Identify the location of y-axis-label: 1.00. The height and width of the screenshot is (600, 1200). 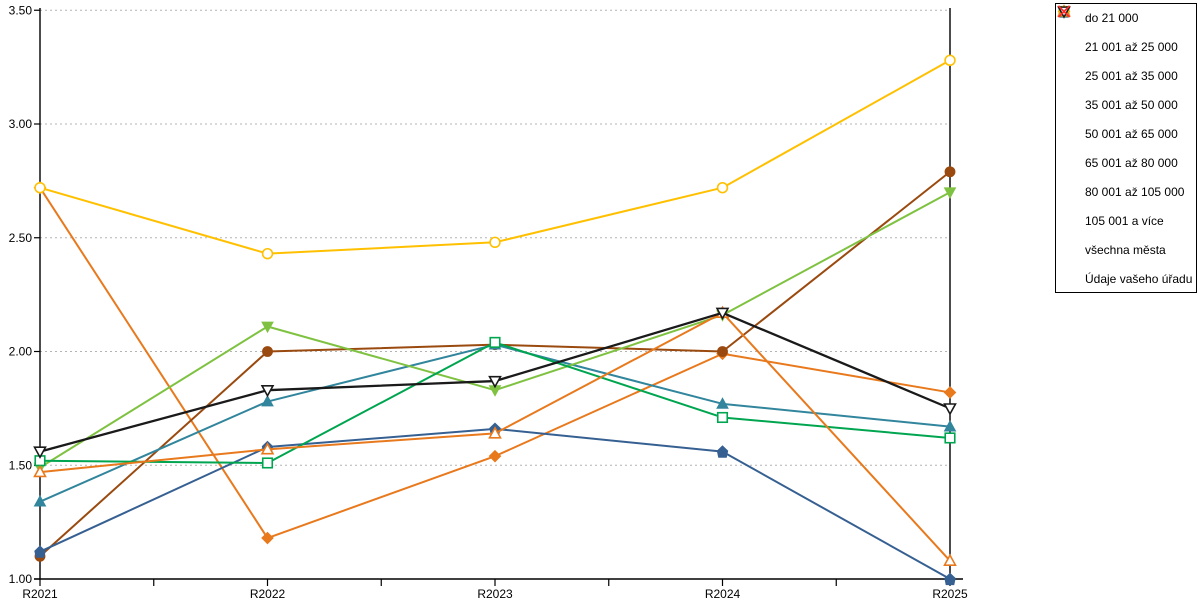
(21, 579).